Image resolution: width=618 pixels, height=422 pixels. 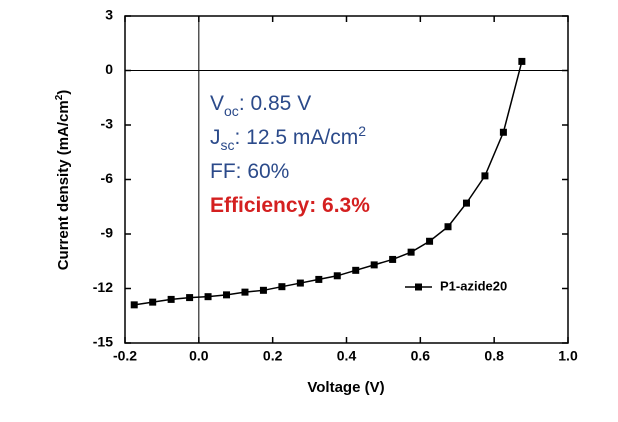 I want to click on annotation-part: : 0.85 V, so click(x=275, y=103).